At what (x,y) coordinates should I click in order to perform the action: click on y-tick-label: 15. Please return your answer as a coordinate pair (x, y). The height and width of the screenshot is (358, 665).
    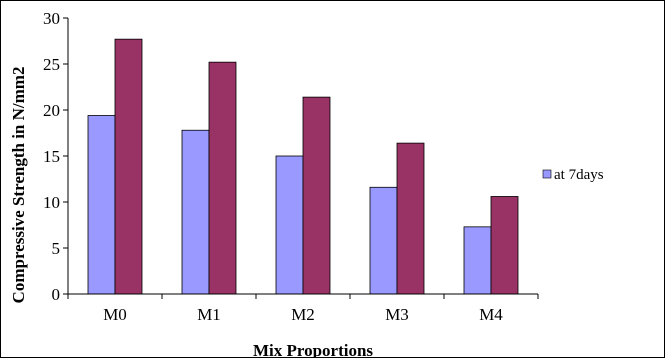
    Looking at the image, I should click on (51, 156).